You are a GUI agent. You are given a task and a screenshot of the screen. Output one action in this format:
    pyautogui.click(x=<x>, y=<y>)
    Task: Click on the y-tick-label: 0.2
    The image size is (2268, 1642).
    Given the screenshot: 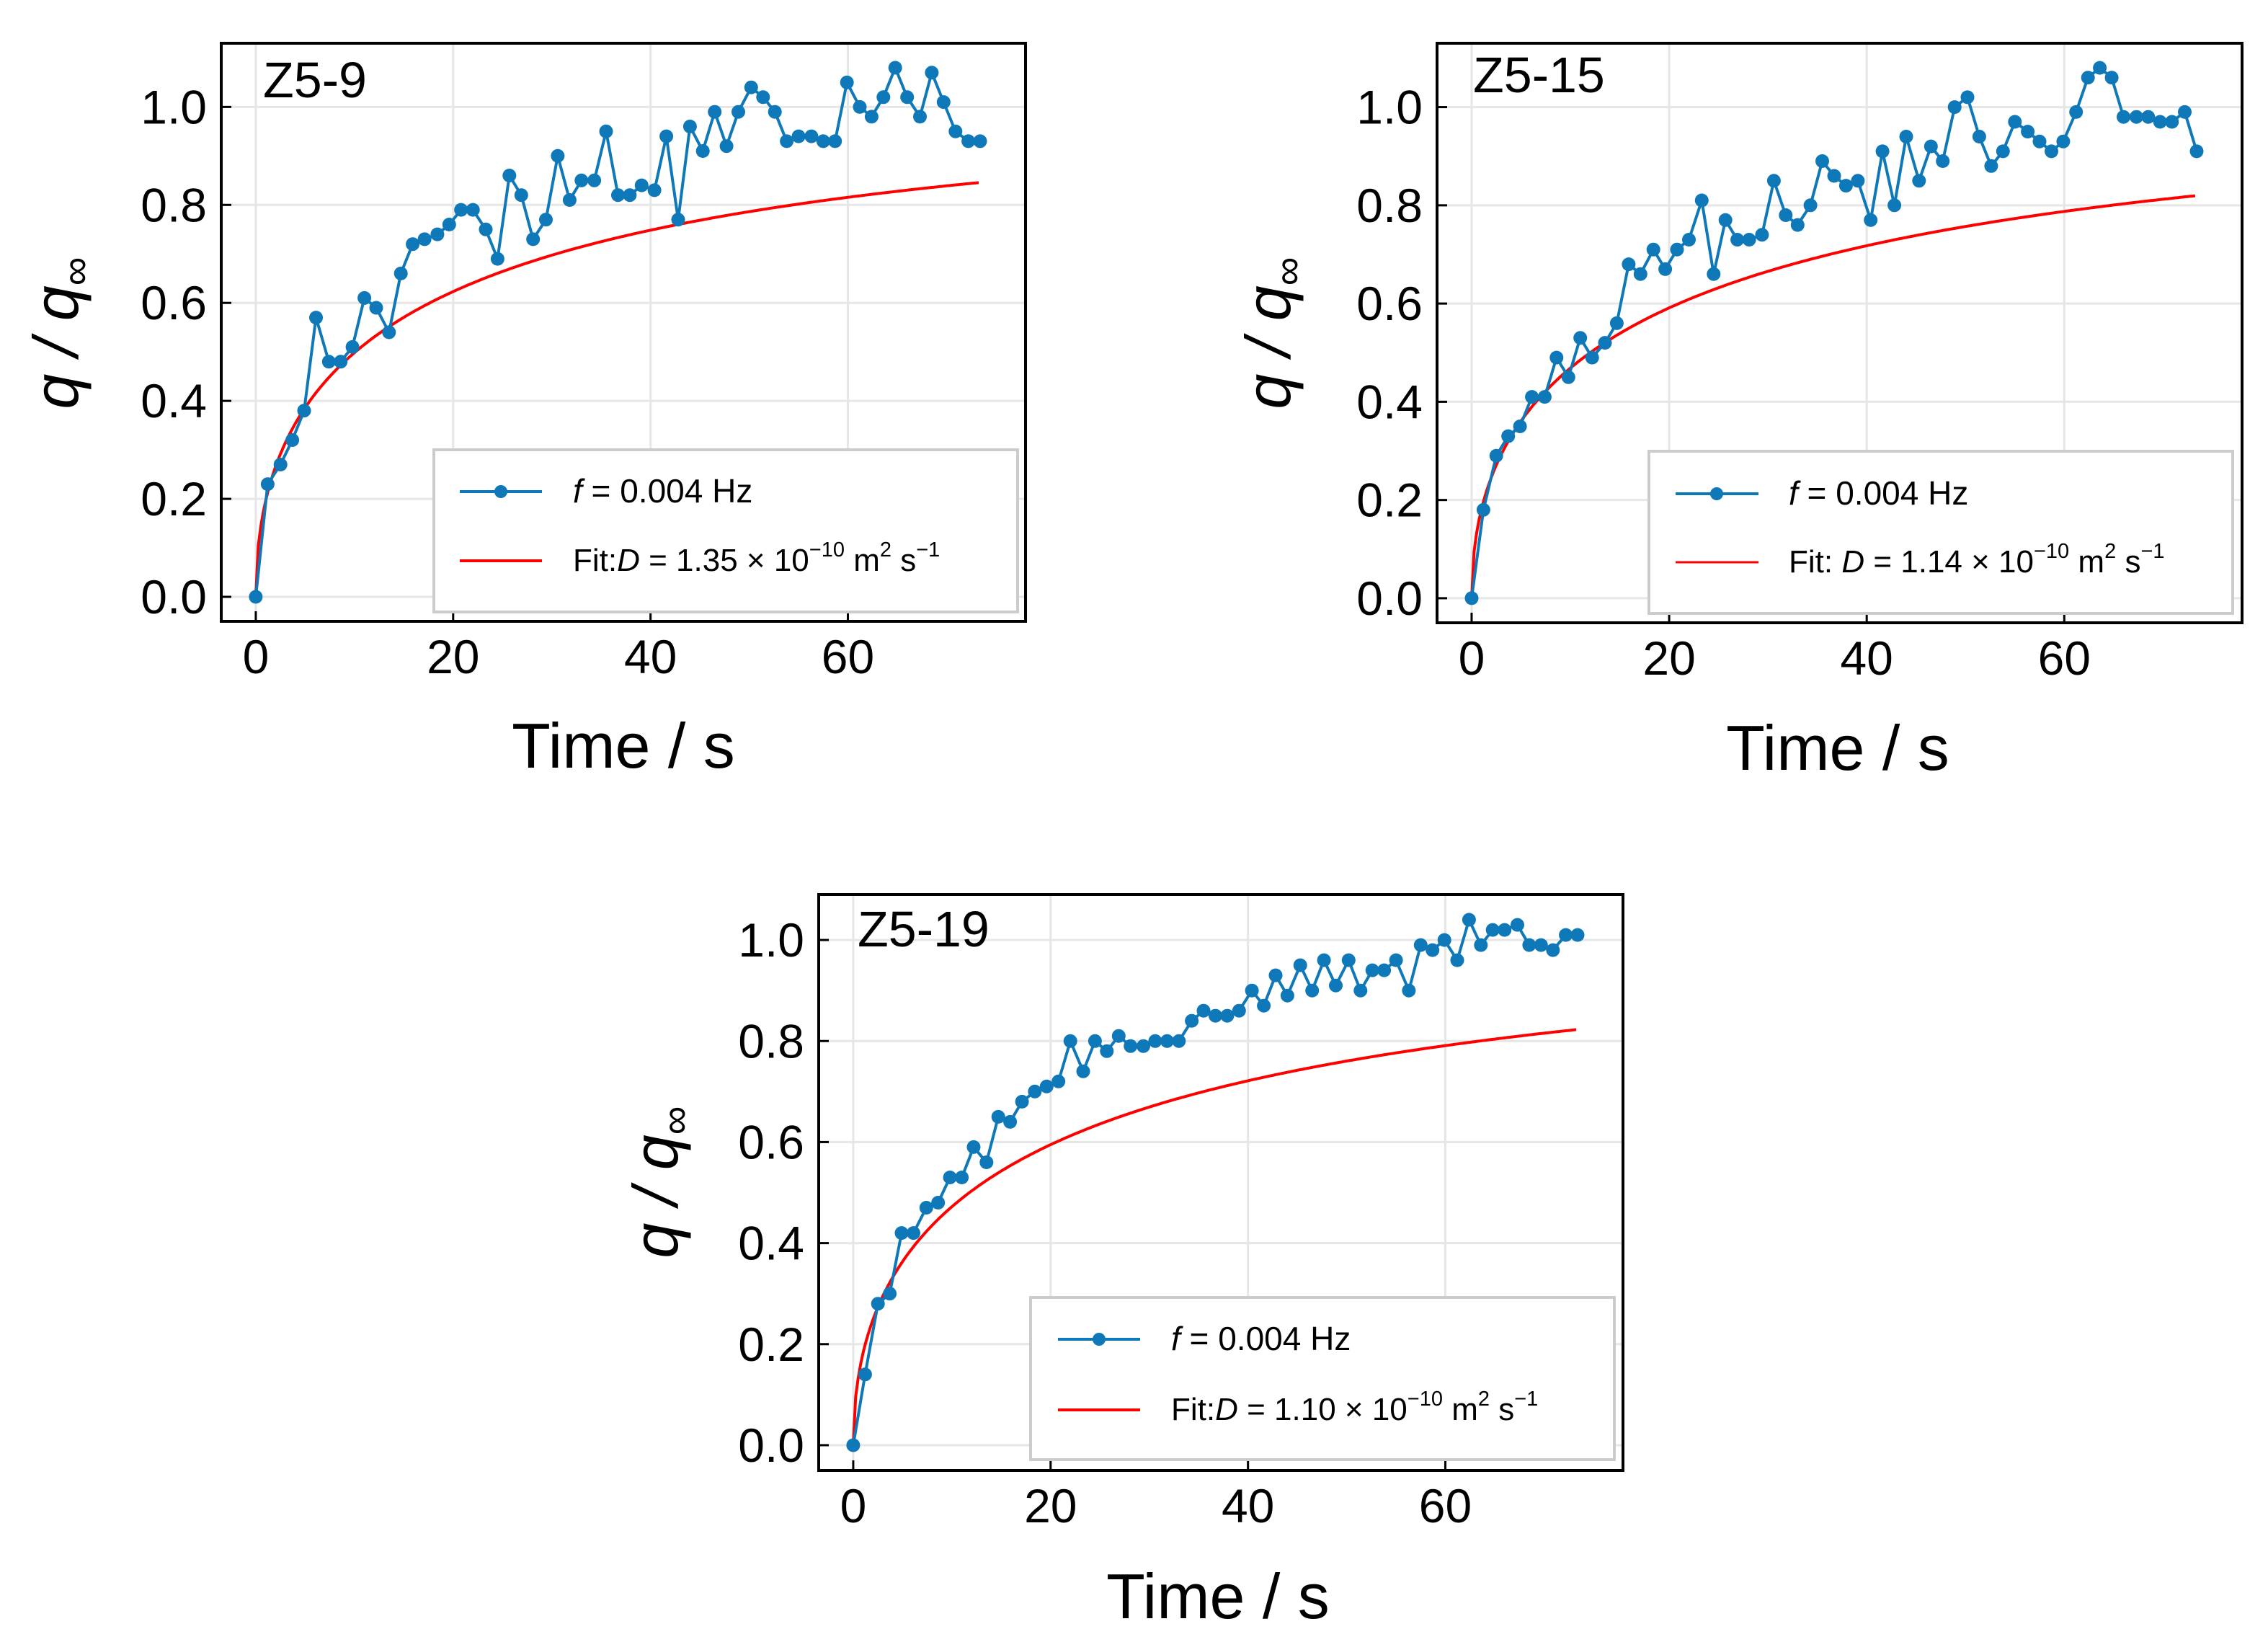 What is the action you would take?
    pyautogui.click(x=771, y=1344)
    